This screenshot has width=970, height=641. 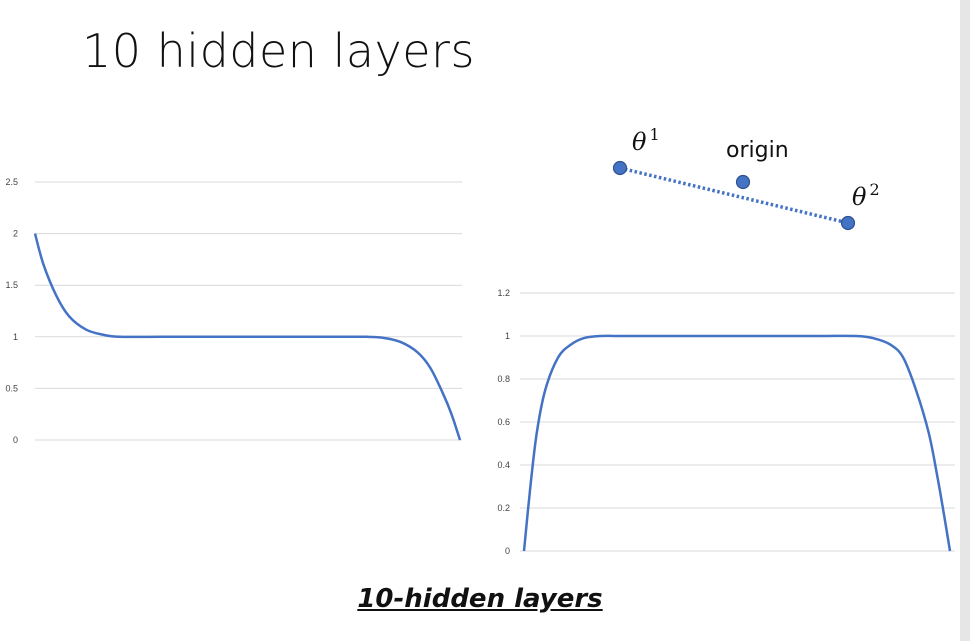 I want to click on interpolation-dotted-line, so click(x=734, y=195).